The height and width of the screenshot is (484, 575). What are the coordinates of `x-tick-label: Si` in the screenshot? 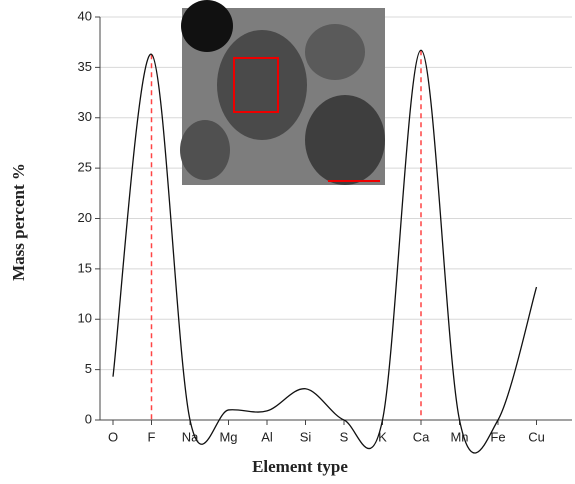 It's located at (306, 436).